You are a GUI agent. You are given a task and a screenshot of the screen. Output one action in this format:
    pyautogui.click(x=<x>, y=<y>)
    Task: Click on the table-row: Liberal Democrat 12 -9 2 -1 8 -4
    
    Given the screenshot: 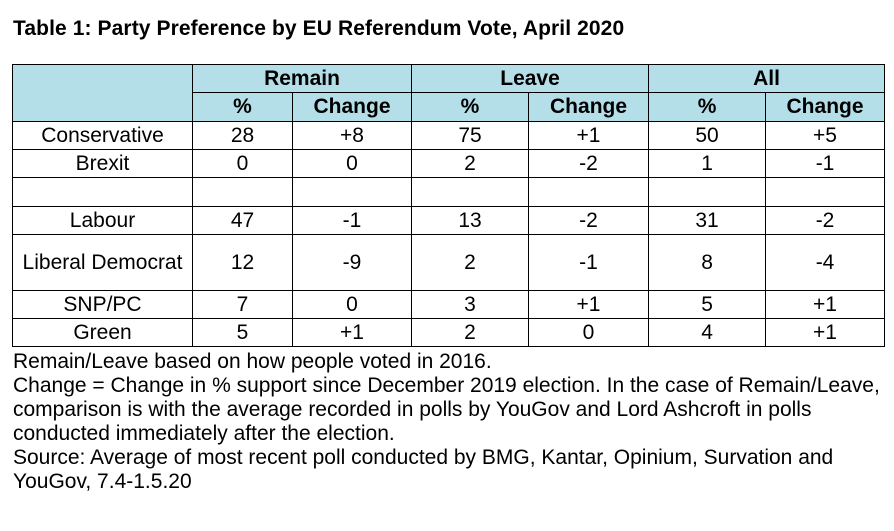 What is the action you would take?
    pyautogui.click(x=449, y=262)
    